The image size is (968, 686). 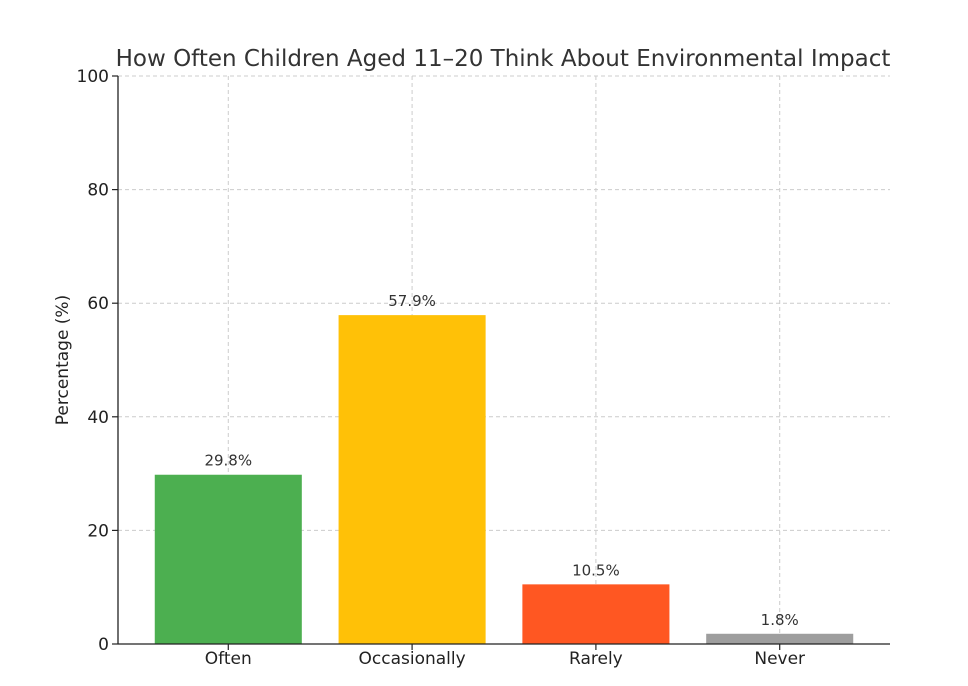 I want to click on data-label-never: 1.8%, so click(x=780, y=620).